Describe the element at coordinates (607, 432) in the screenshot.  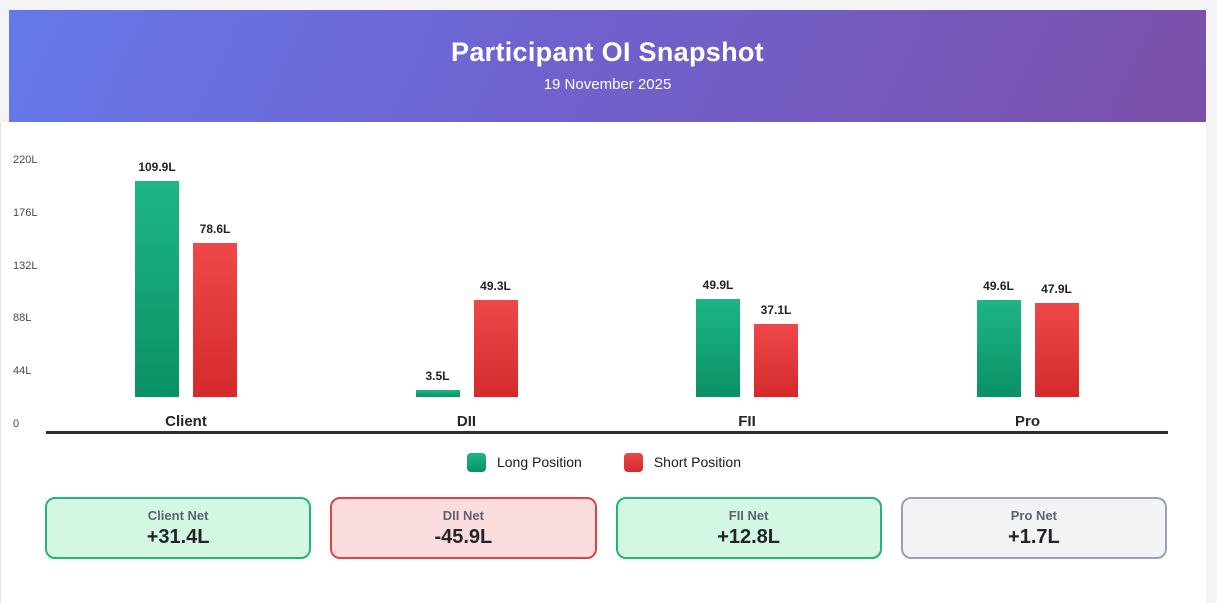
I see `x-axis-line` at that location.